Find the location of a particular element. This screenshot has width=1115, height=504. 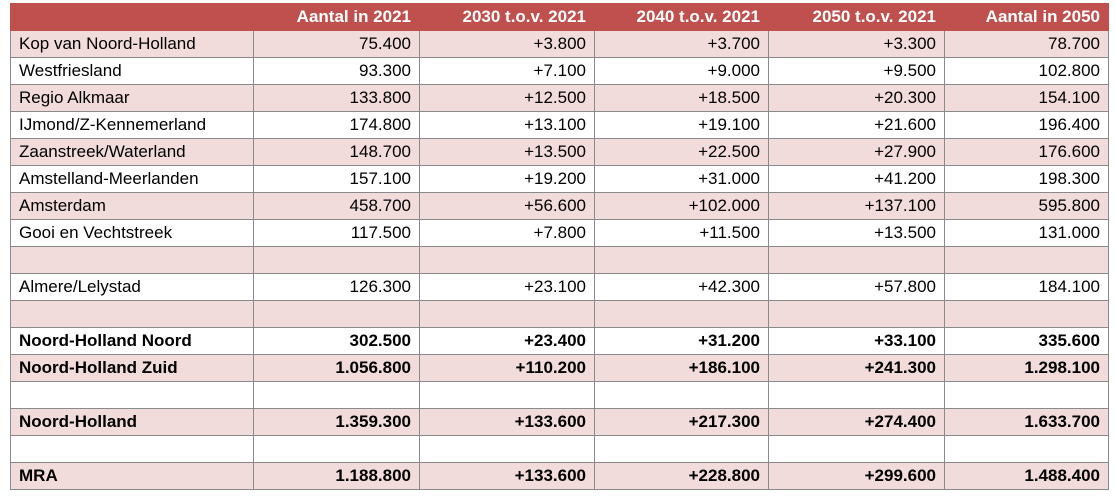

count-2021-cell: 93.300 is located at coordinates (336, 71).